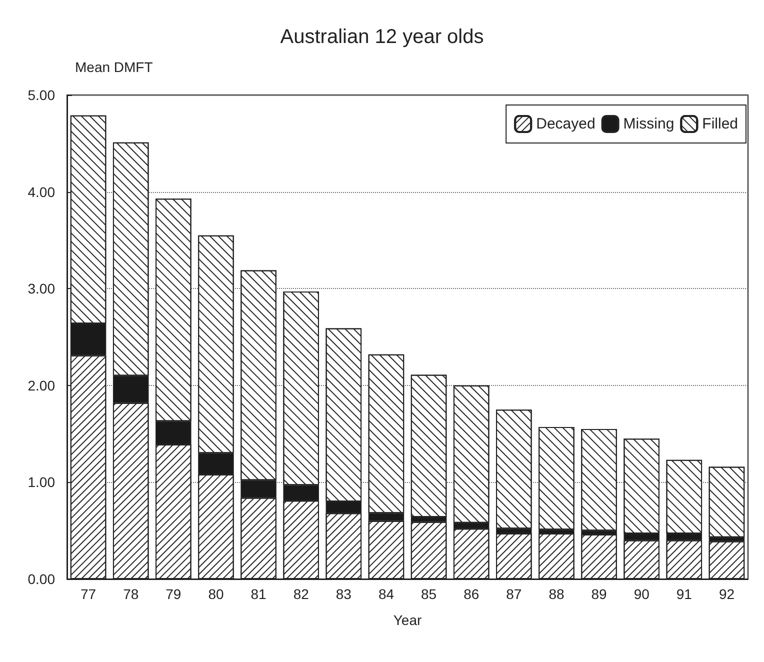  I want to click on x-tick-label: 92, so click(726, 594).